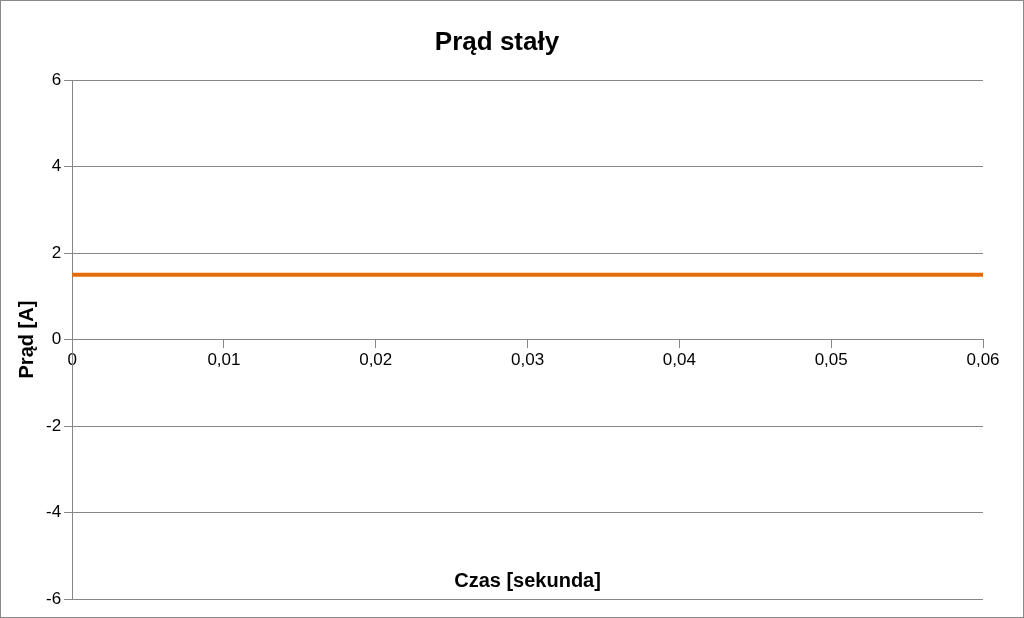 This screenshot has width=1024, height=618. What do you see at coordinates (224, 360) in the screenshot?
I see `x-tick-label: 0,01` at bounding box center [224, 360].